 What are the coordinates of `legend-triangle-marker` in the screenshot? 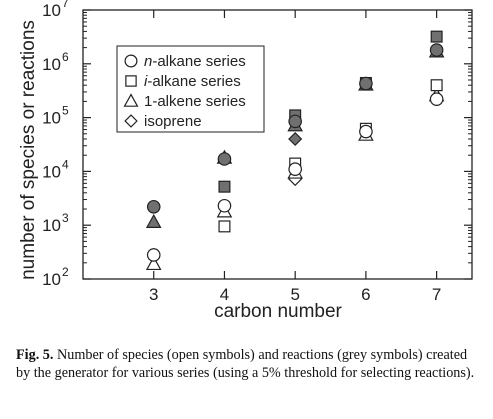 It's located at (131, 100).